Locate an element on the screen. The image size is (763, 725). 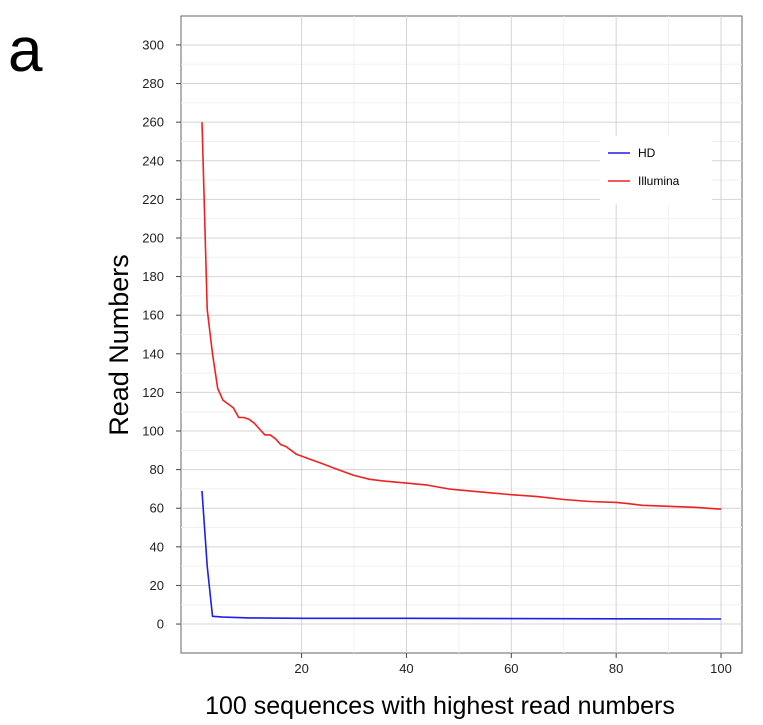
y-tick-label: 240 is located at coordinates (153, 160).